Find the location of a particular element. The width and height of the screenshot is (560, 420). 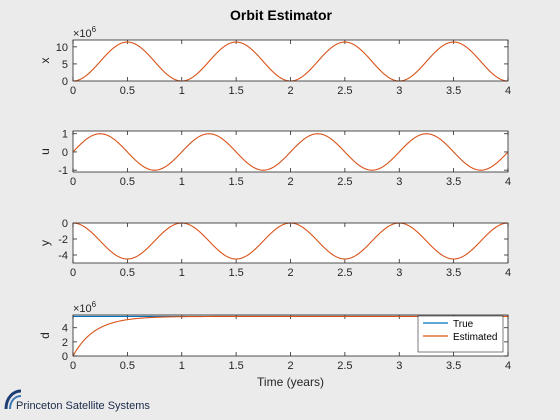

x-axis-label: Time (years) is located at coordinates (290, 382).